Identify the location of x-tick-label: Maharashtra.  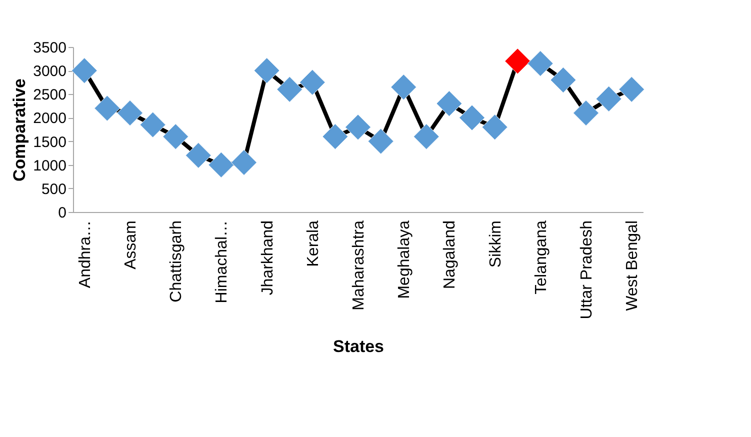
(359, 265).